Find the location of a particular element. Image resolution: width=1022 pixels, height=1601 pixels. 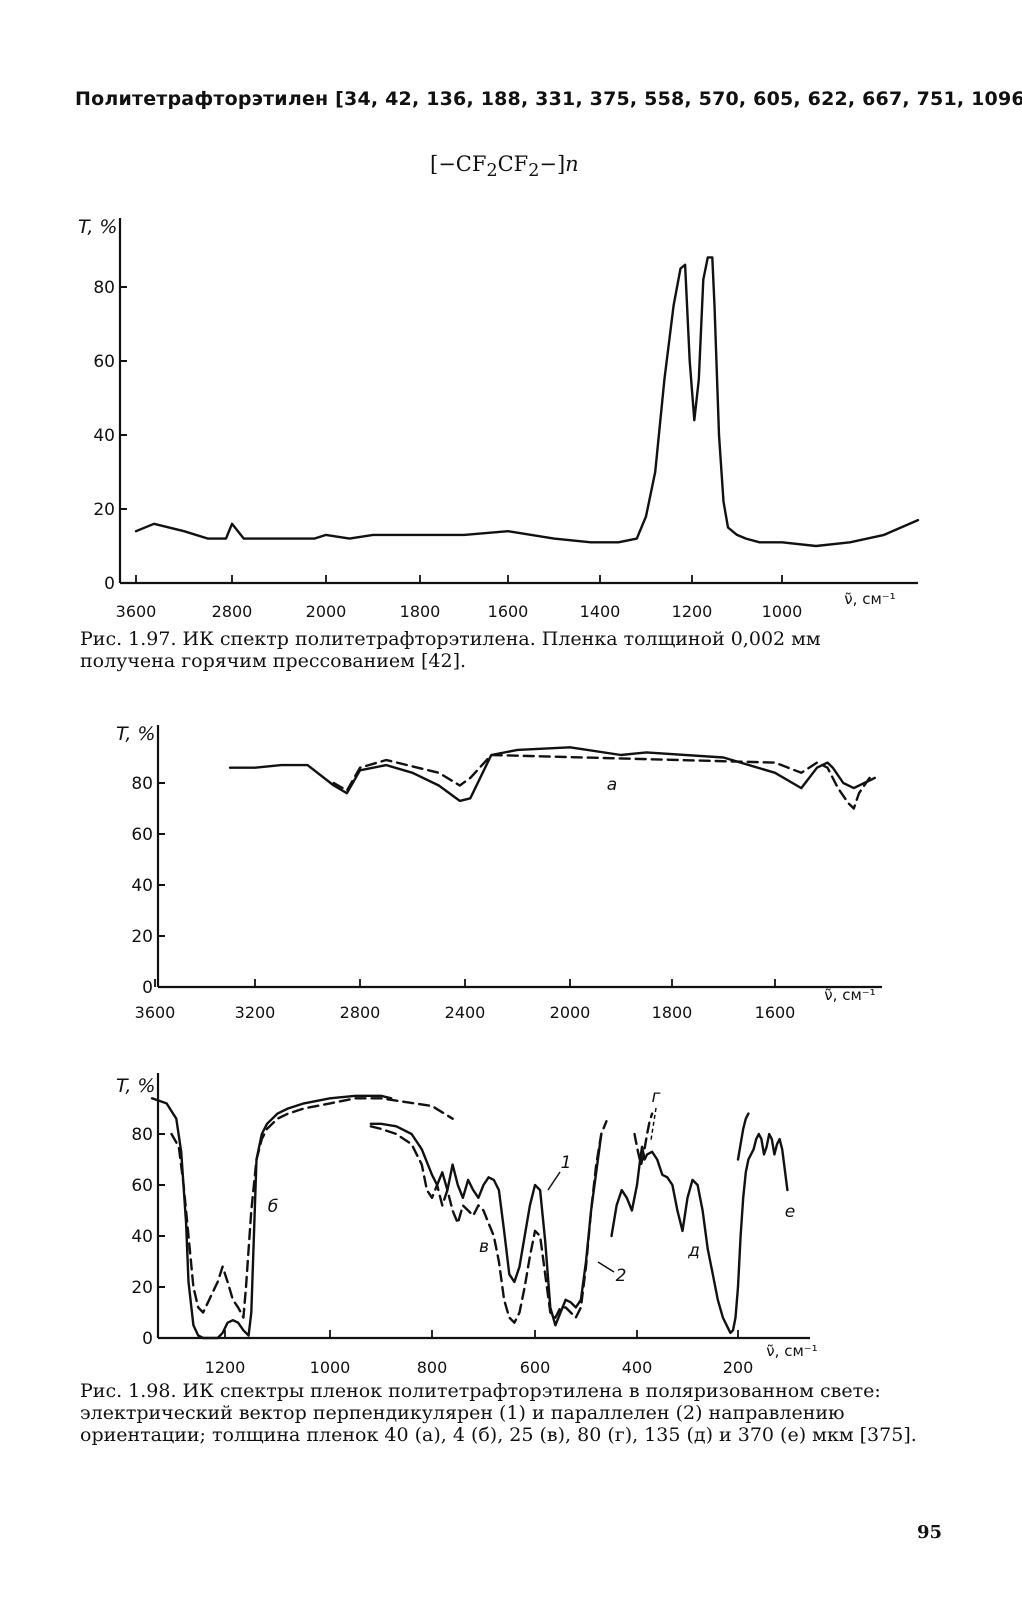

x-tick-label: 200 is located at coordinates (738, 1367).